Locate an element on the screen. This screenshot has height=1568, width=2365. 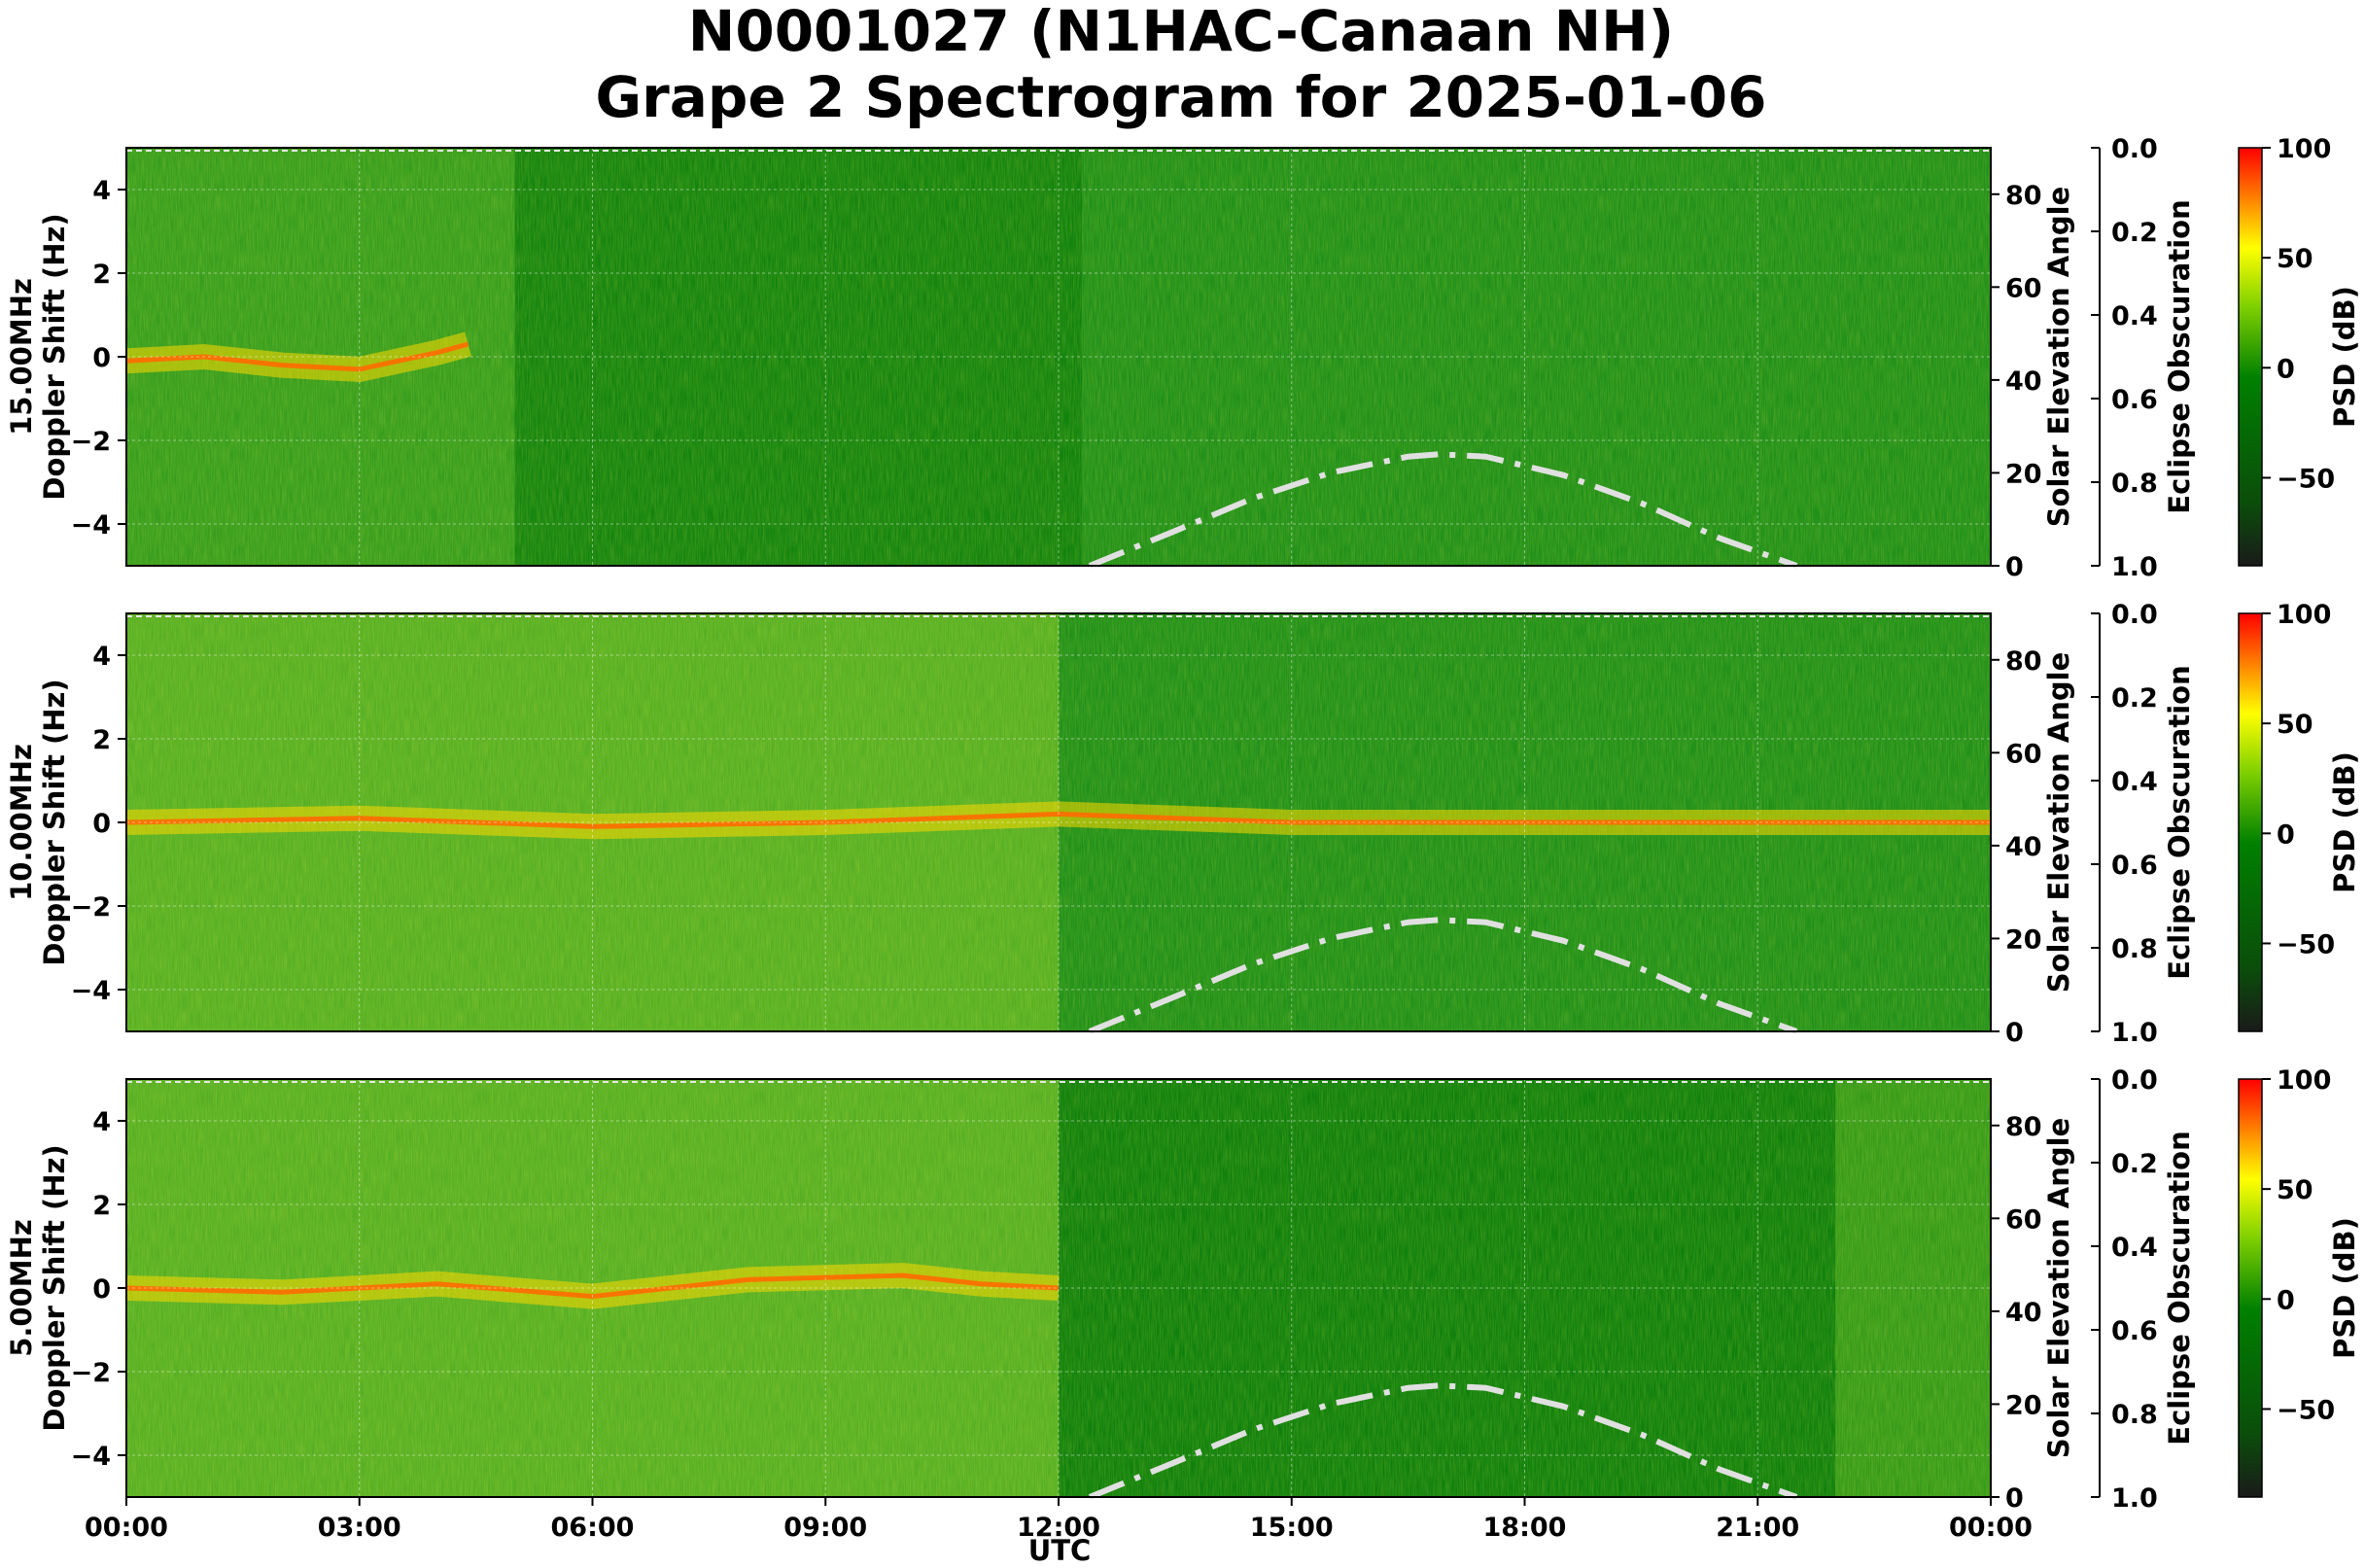
chart-title-line2: Grape 2 Spectrogram for 2025-01-06 is located at coordinates (1181, 97).